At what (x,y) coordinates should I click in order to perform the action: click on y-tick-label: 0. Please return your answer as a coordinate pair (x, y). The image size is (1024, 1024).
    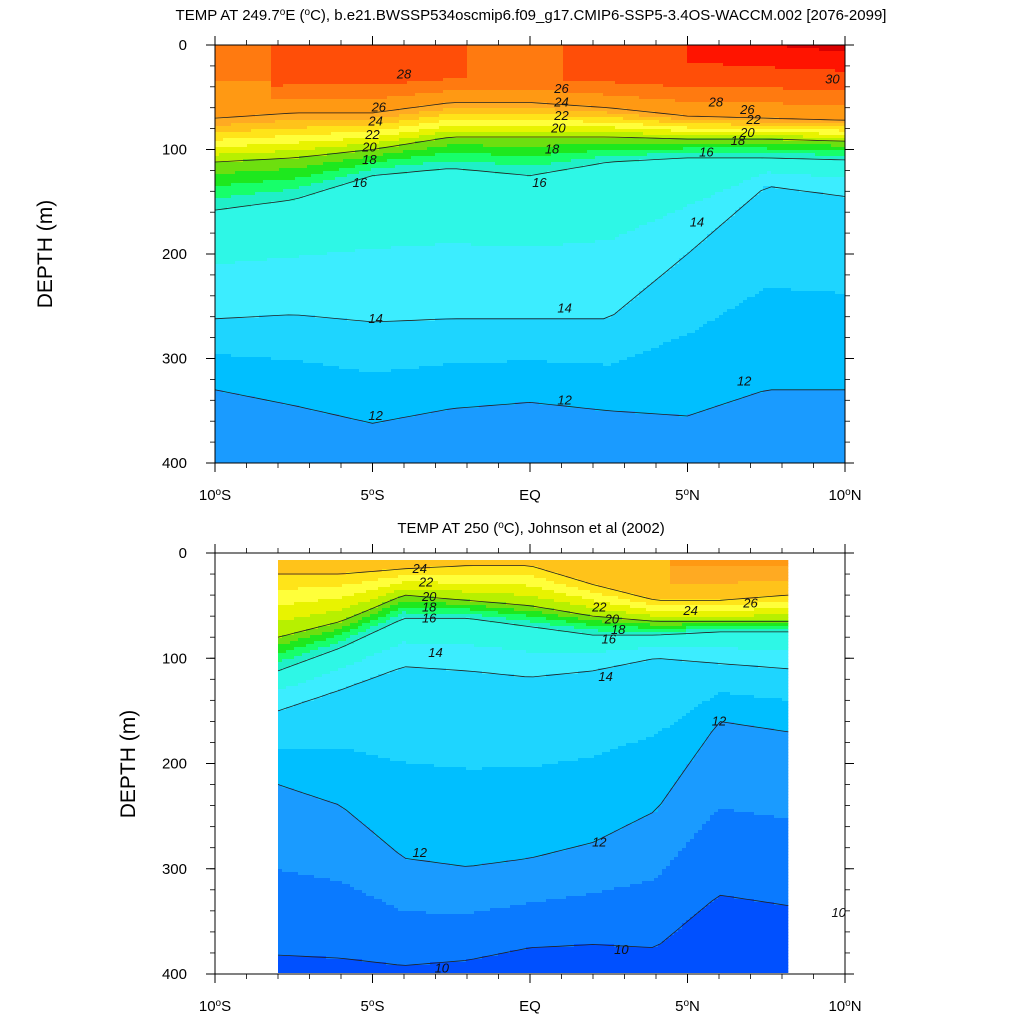
    Looking at the image, I should click on (183, 45).